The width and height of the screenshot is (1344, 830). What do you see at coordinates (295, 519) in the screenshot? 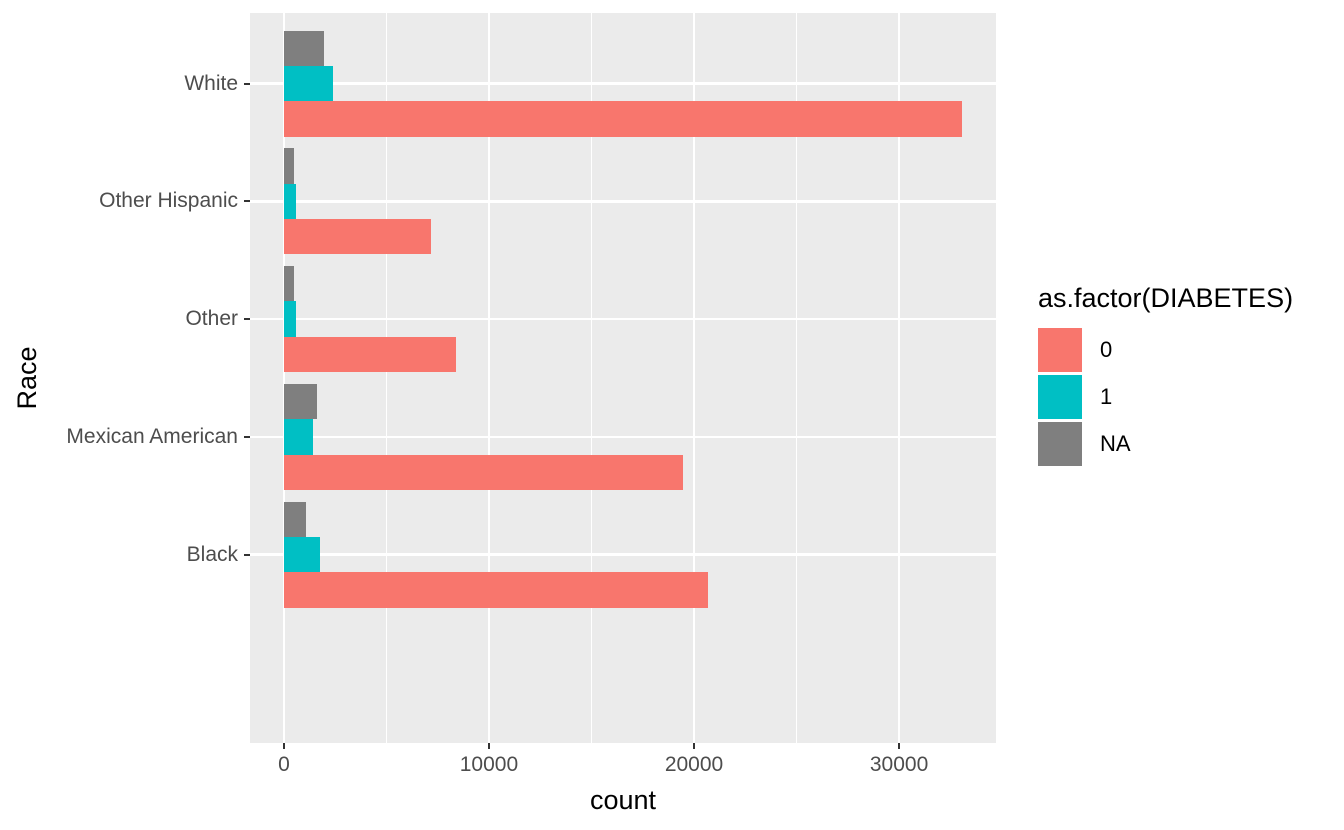
I see `bar-black-na` at bounding box center [295, 519].